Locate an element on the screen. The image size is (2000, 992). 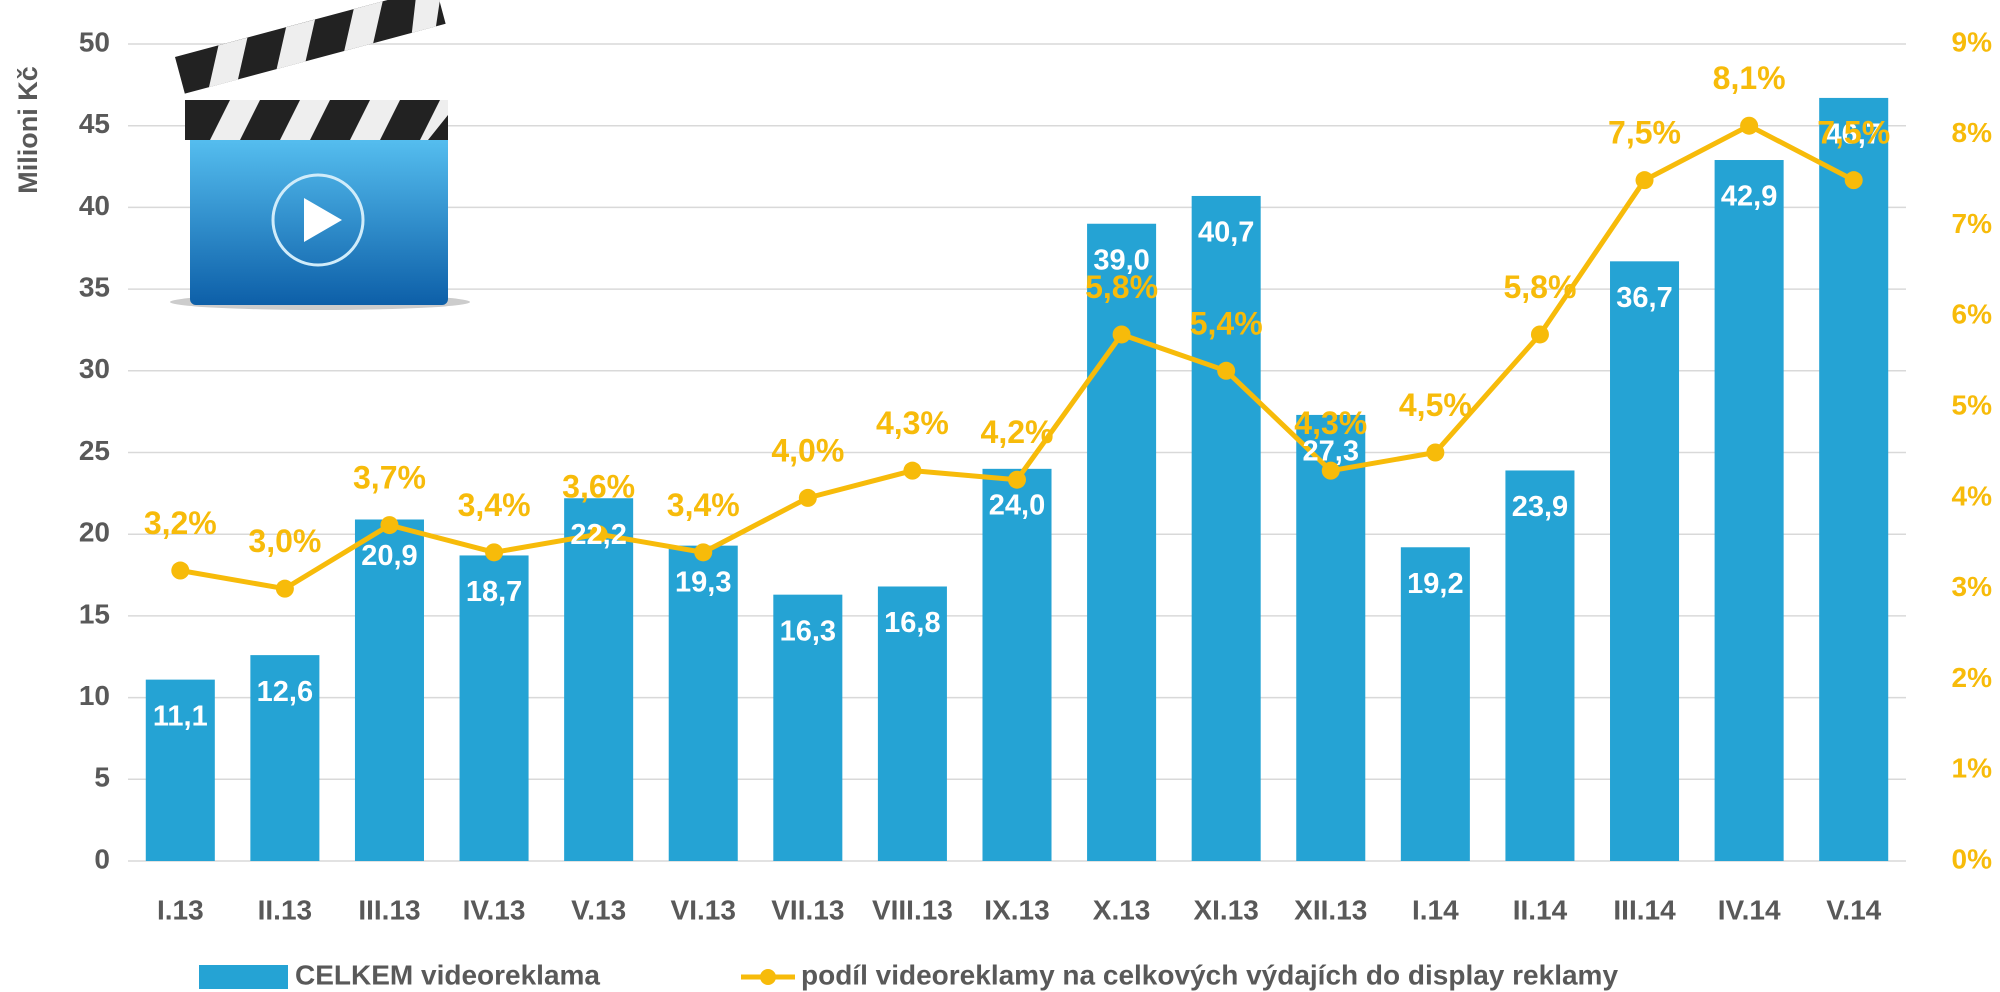
y2-tick-label: 1% is located at coordinates (1972, 768).